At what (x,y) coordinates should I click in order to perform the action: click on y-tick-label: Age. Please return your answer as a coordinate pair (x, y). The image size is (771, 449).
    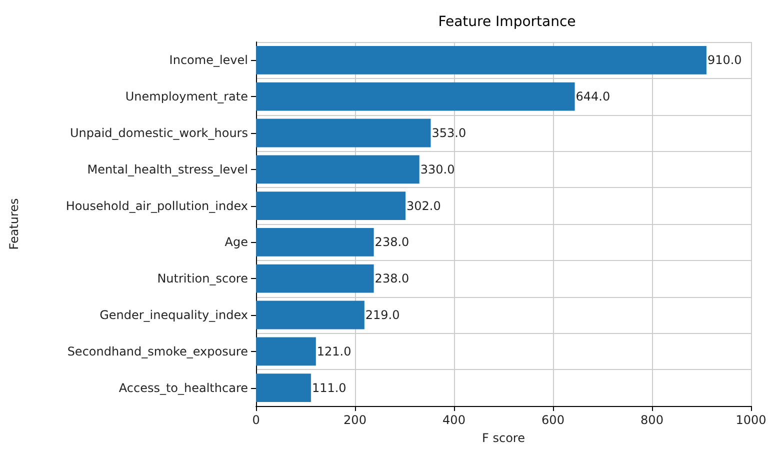
    Looking at the image, I should click on (236, 242).